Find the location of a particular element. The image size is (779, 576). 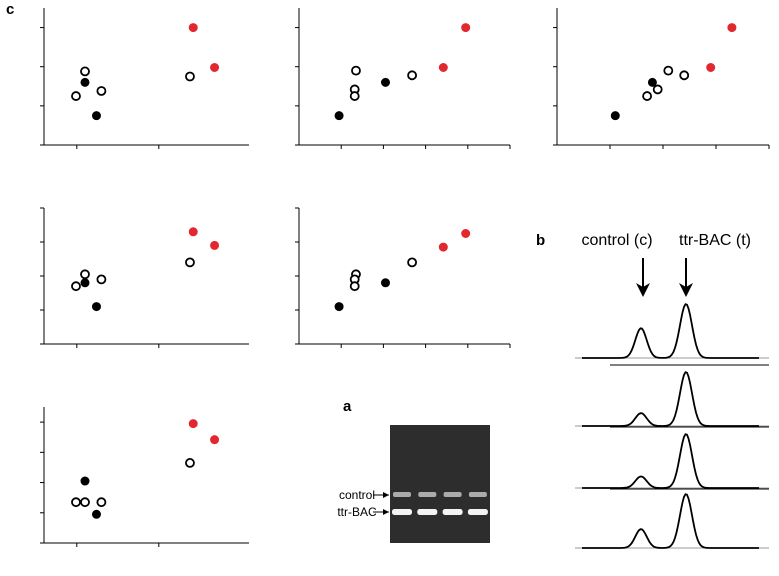

gel-panel-a: a control ttr-BAC is located at coordinates (413, 470).